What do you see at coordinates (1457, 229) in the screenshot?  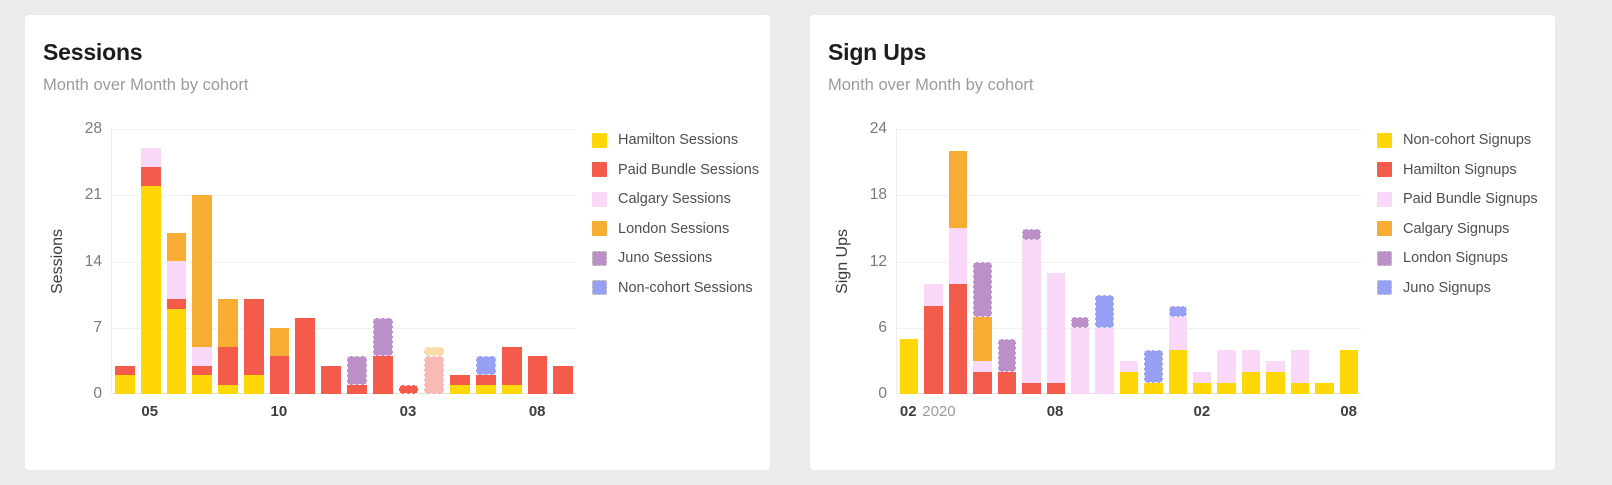 I see `legend-item-calgary-signups: Calgary Signups` at bounding box center [1457, 229].